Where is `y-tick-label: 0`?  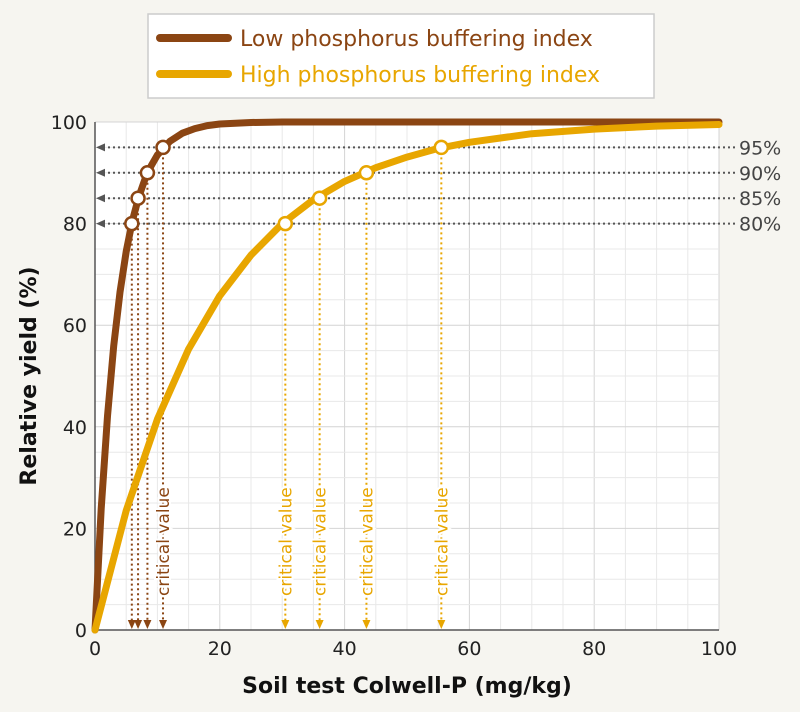
y-tick-label: 0 is located at coordinates (81, 631).